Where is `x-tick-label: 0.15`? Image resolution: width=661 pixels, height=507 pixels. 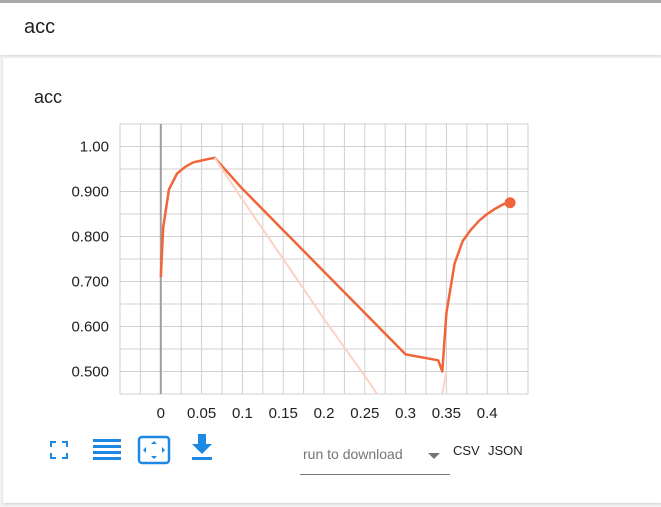 x-tick-label: 0.15 is located at coordinates (283, 413).